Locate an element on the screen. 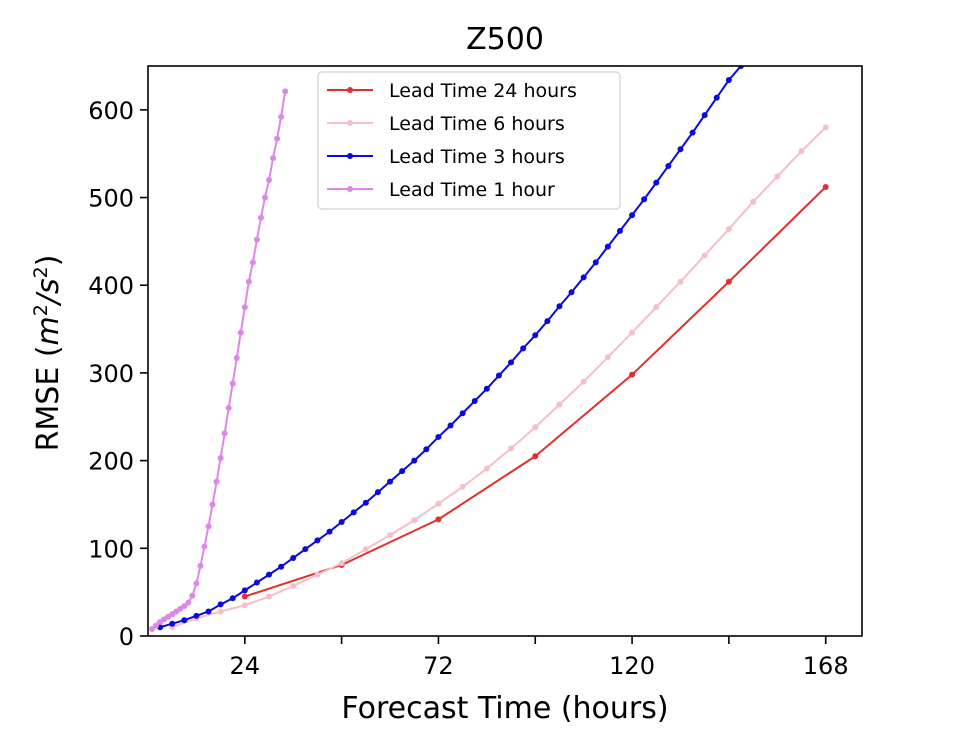 This screenshot has height=750, width=964. y-tick-label: 500 is located at coordinates (111, 199).